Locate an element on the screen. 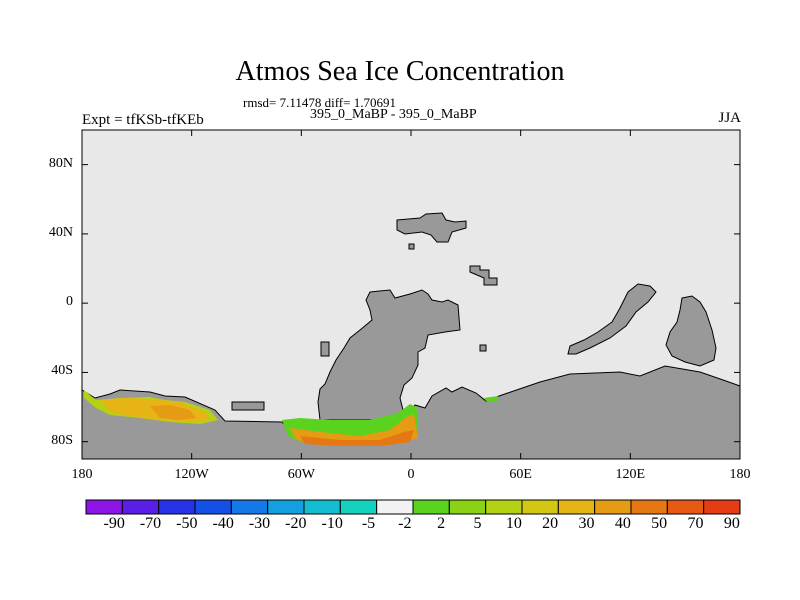  colorbar-label: -40 is located at coordinates (223, 523).